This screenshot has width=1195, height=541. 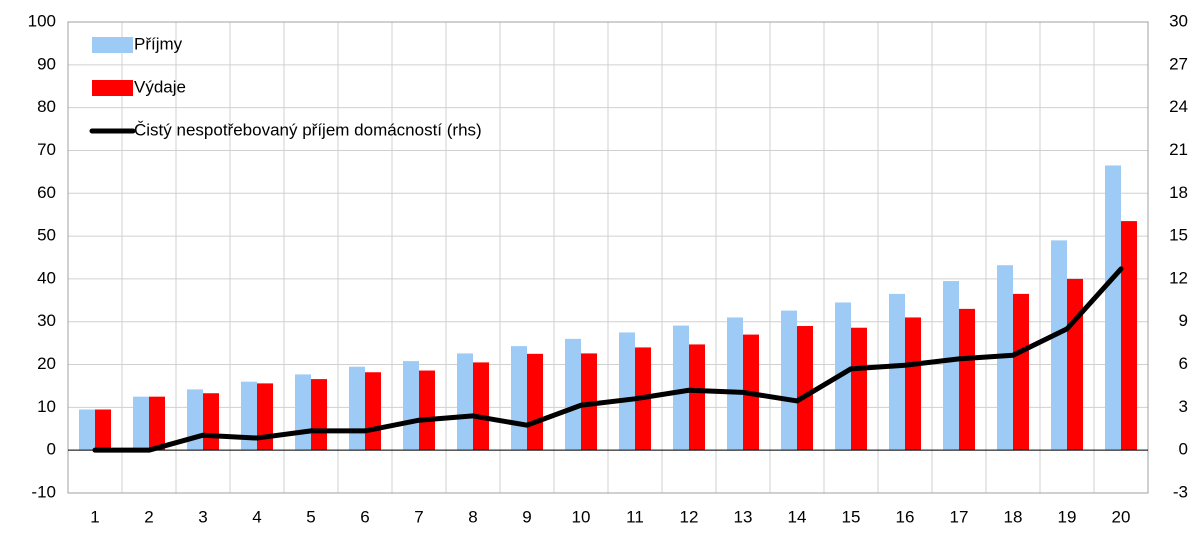 I want to click on y-tick-label: 0, so click(x=51, y=449).